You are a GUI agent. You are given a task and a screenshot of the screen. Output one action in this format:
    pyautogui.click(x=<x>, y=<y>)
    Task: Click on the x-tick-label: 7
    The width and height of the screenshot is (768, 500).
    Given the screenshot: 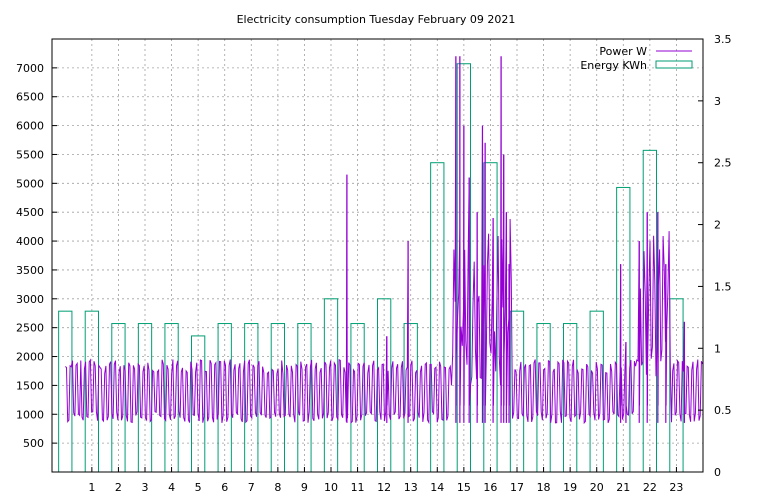 What is the action you would take?
    pyautogui.click(x=251, y=487)
    